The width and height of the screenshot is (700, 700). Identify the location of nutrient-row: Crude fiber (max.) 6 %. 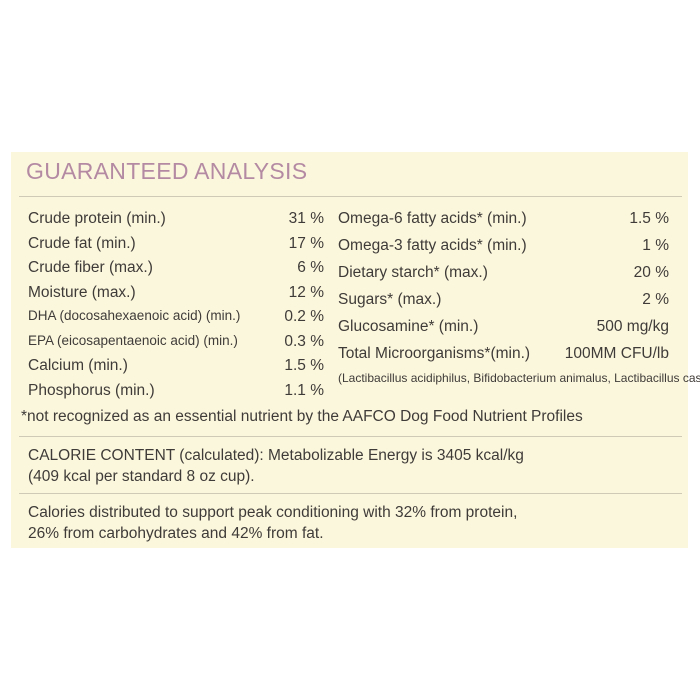
(176, 271).